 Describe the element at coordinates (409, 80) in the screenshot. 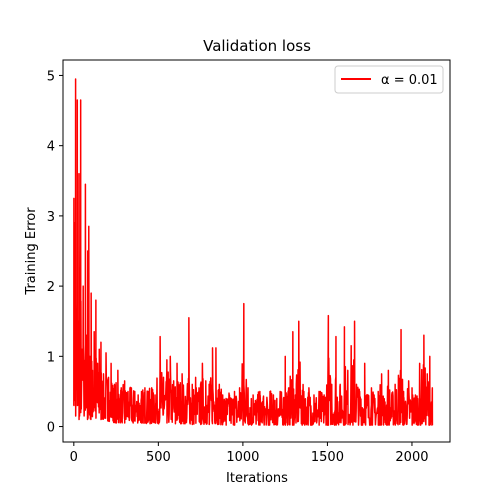

I see `legend-label: α = 0.01` at that location.